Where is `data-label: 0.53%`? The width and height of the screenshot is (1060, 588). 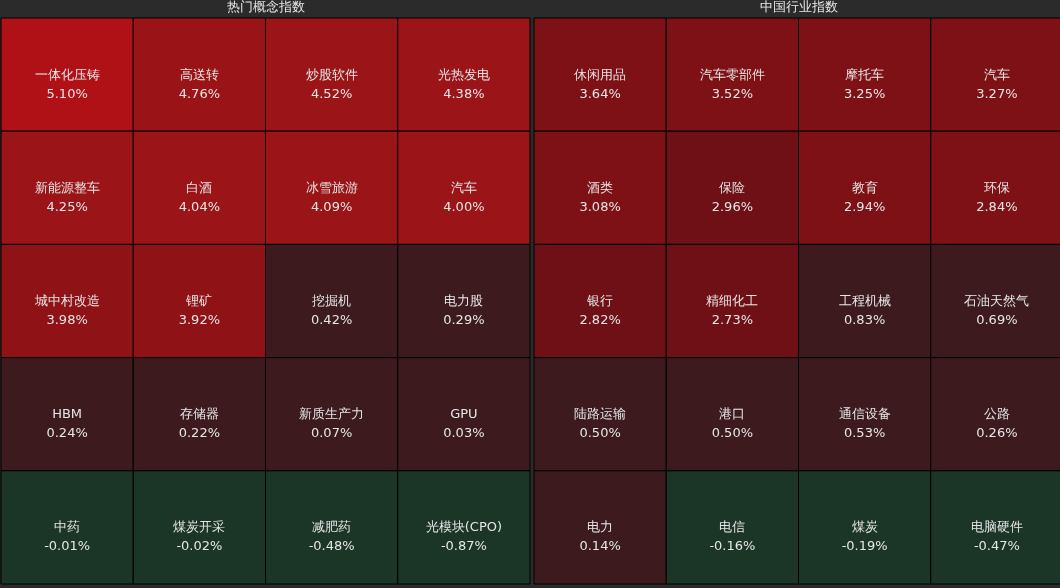
data-label: 0.53% is located at coordinates (864, 433).